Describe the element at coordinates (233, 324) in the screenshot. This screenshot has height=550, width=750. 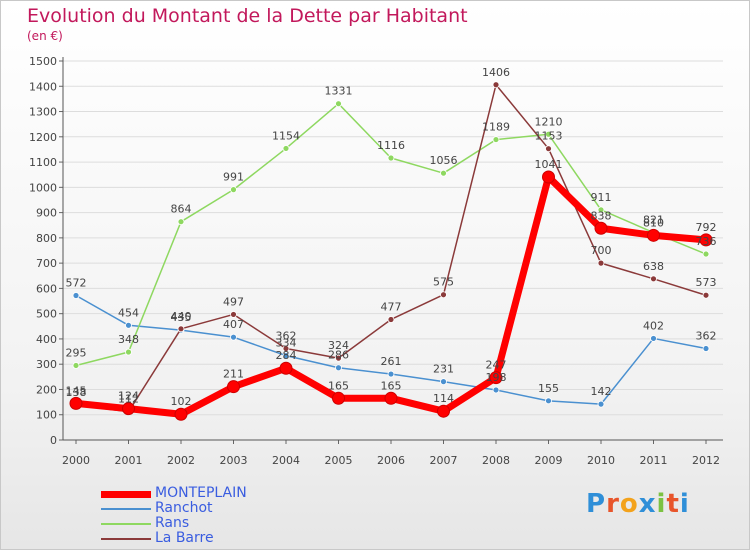
I see `data-label-ranchot: 407` at that location.